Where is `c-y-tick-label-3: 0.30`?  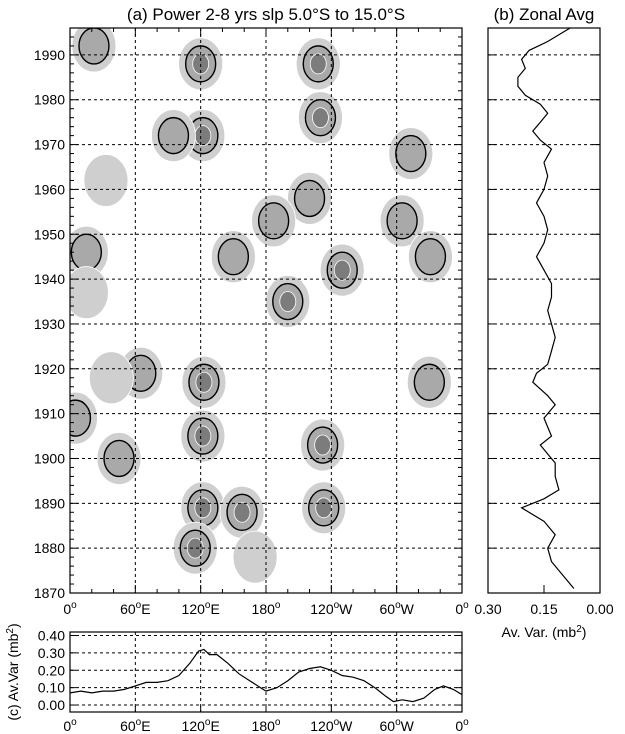
c-y-tick-label-3: 0.30 is located at coordinates (51, 653).